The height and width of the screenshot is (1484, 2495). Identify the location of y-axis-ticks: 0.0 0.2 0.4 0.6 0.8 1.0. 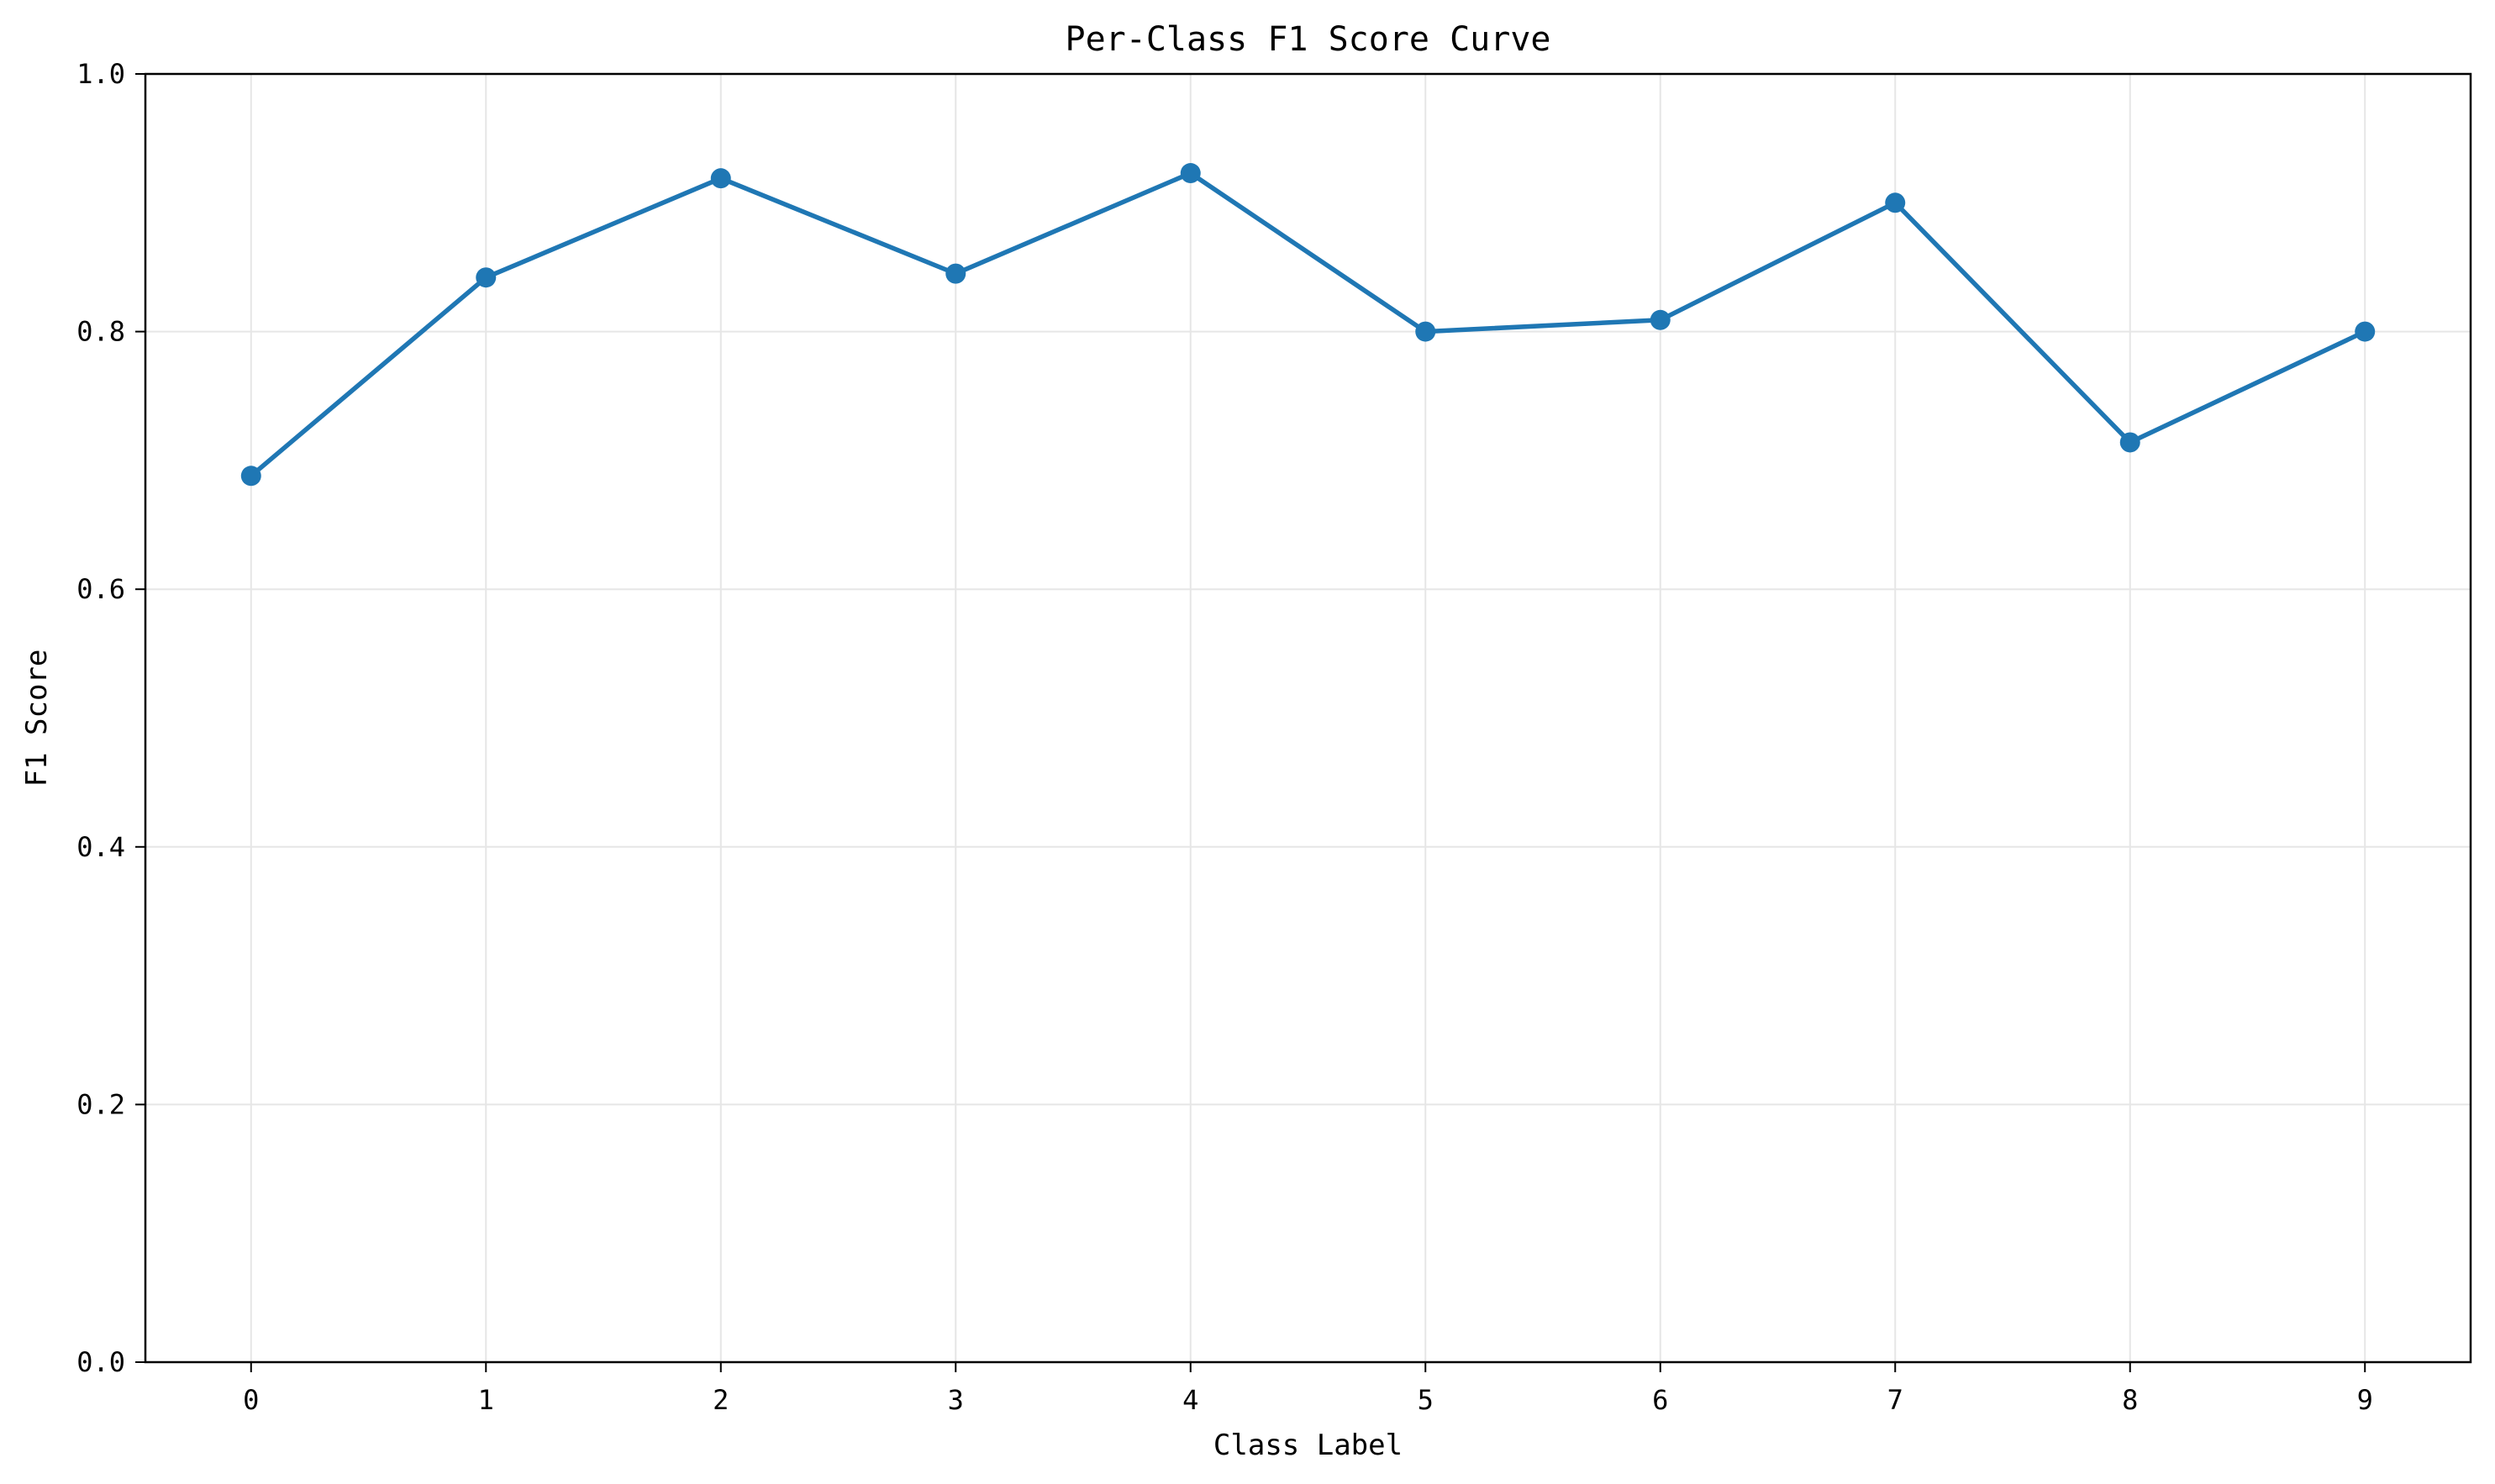
(111, 718).